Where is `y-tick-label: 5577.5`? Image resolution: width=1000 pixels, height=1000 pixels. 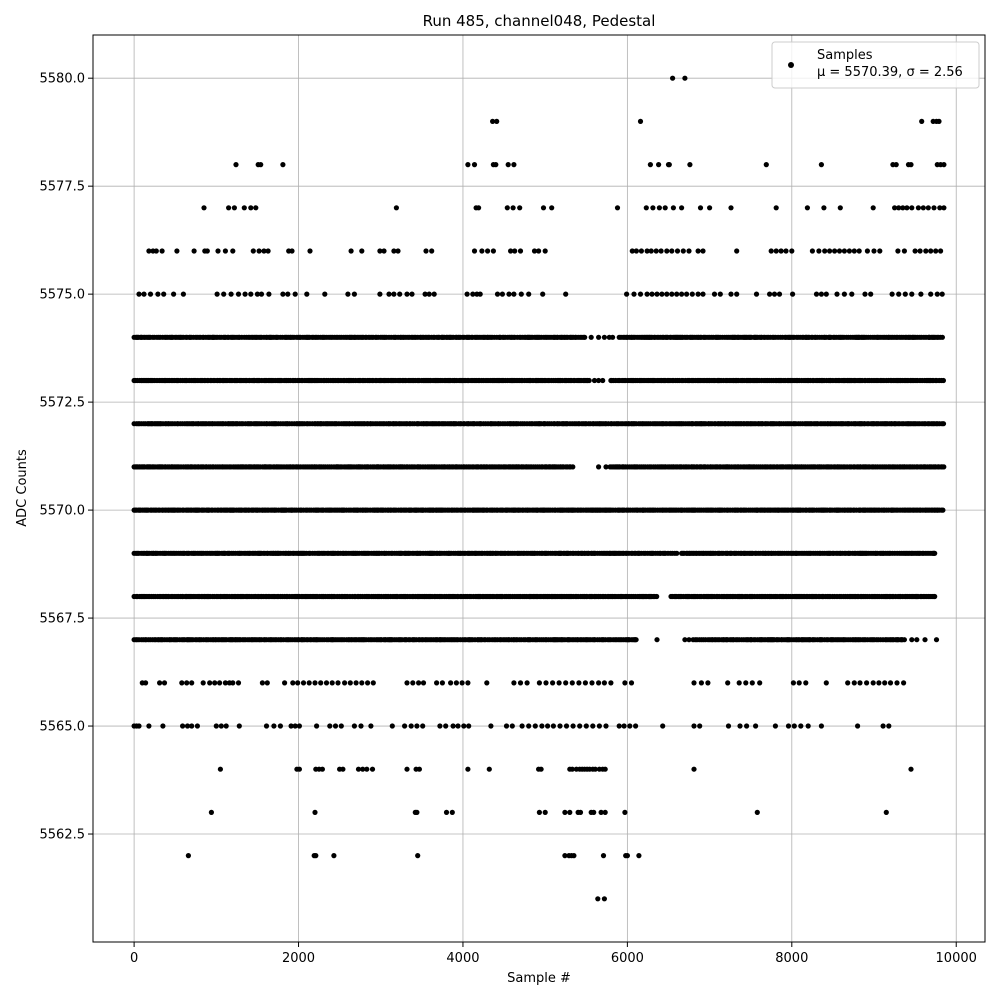 y-tick-label: 5577.5 is located at coordinates (63, 187).